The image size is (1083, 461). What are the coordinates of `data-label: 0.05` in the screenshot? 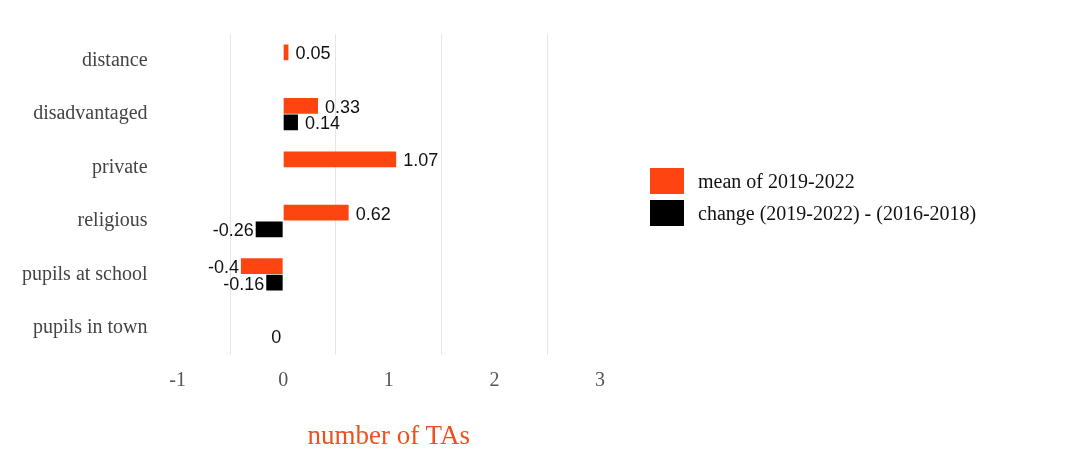 It's located at (313, 53).